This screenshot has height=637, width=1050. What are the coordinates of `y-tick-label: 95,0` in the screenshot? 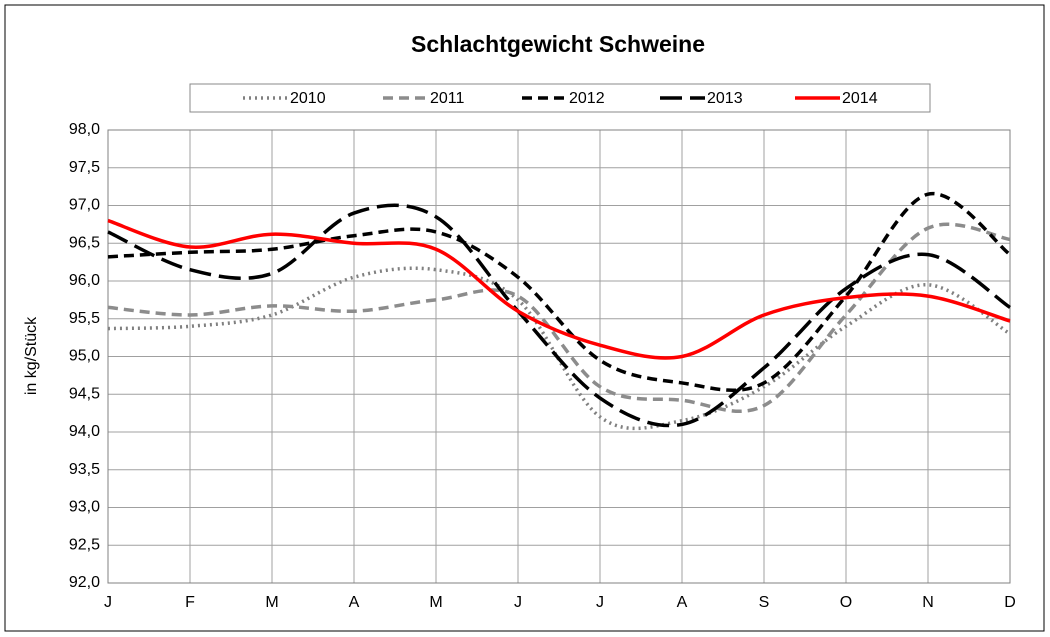 It's located at (84, 356).